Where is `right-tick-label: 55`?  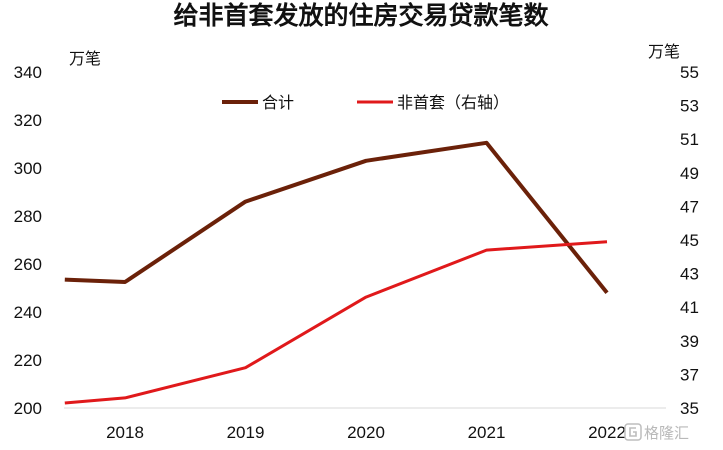 right-tick-label: 55 is located at coordinates (689, 72).